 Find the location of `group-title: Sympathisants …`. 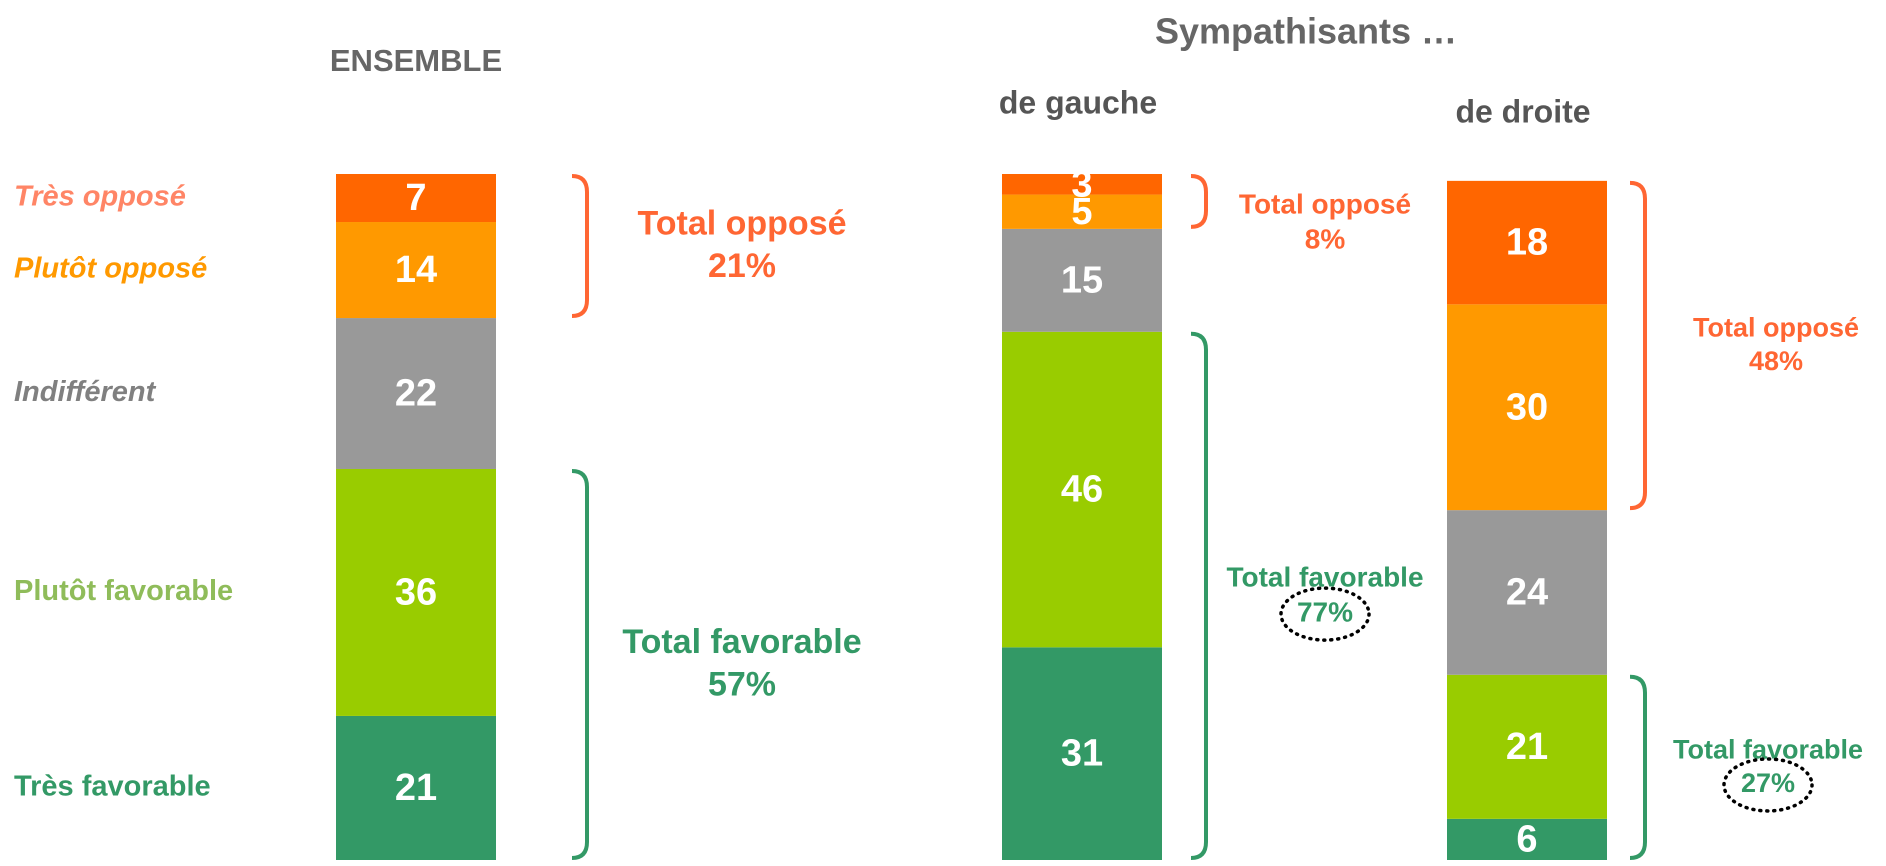

group-title: Sympathisants … is located at coordinates (1306, 31).